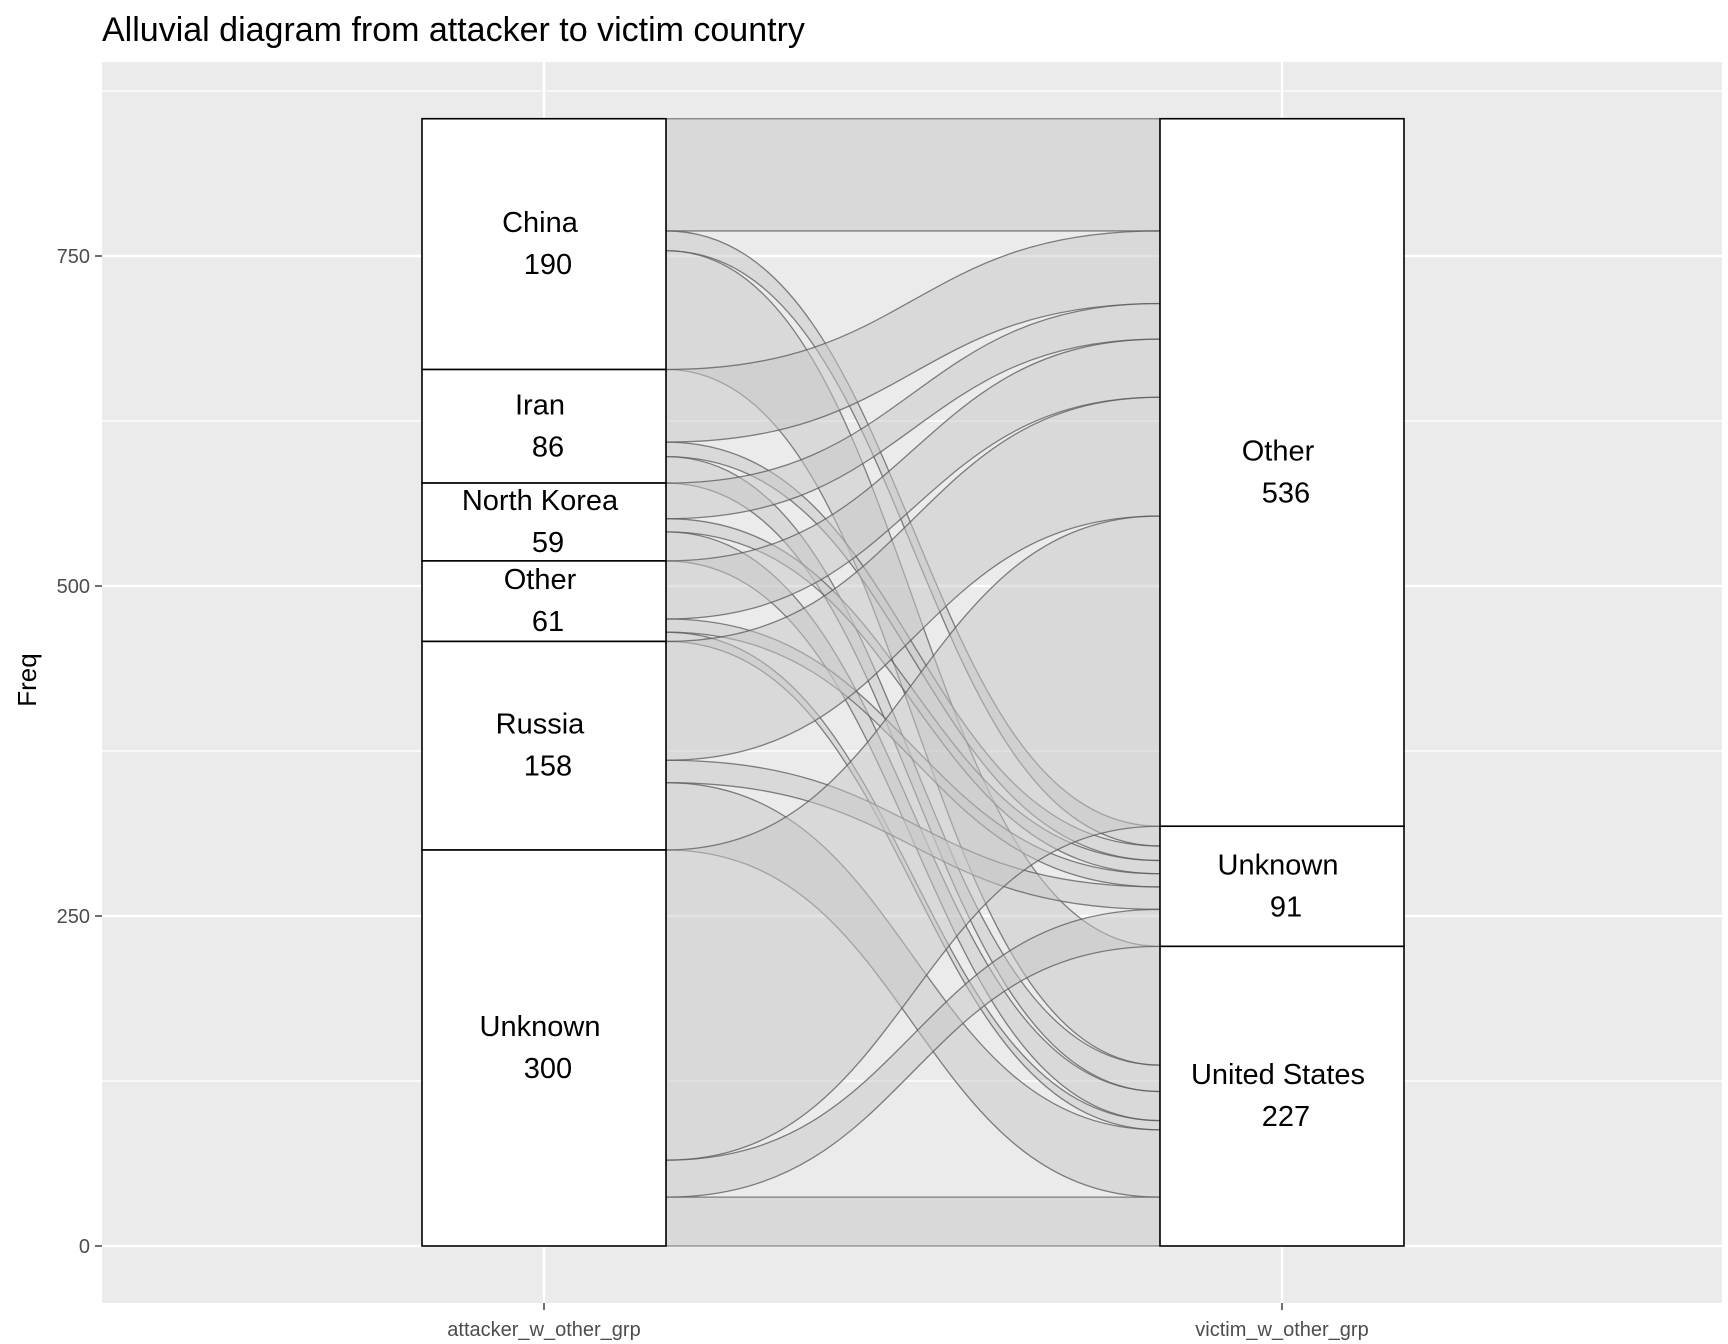 The width and height of the screenshot is (1728, 1344). I want to click on stratum-victim-other, so click(1282, 472).